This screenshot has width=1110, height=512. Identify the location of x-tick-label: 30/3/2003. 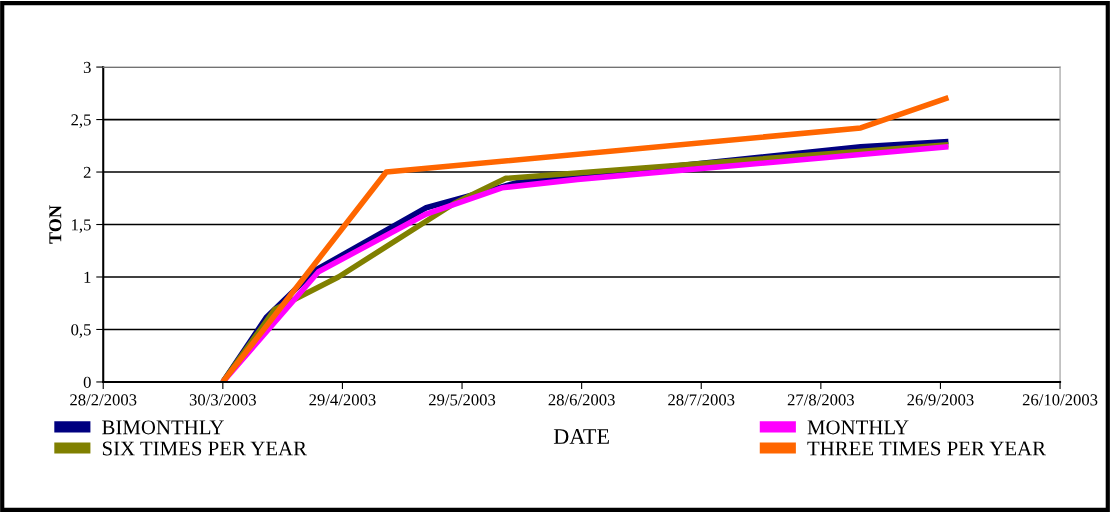
(222, 400).